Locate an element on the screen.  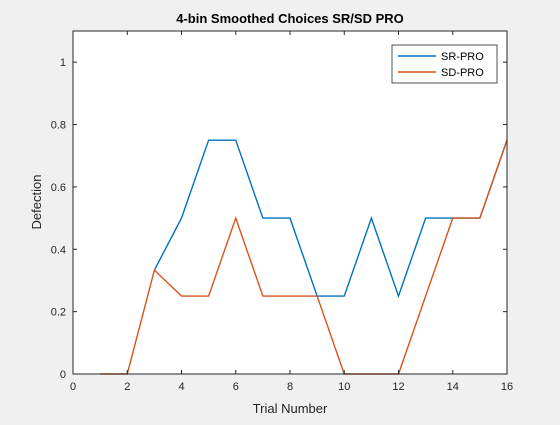
legend-label-sd-pro: SD-PRO is located at coordinates (462, 73).